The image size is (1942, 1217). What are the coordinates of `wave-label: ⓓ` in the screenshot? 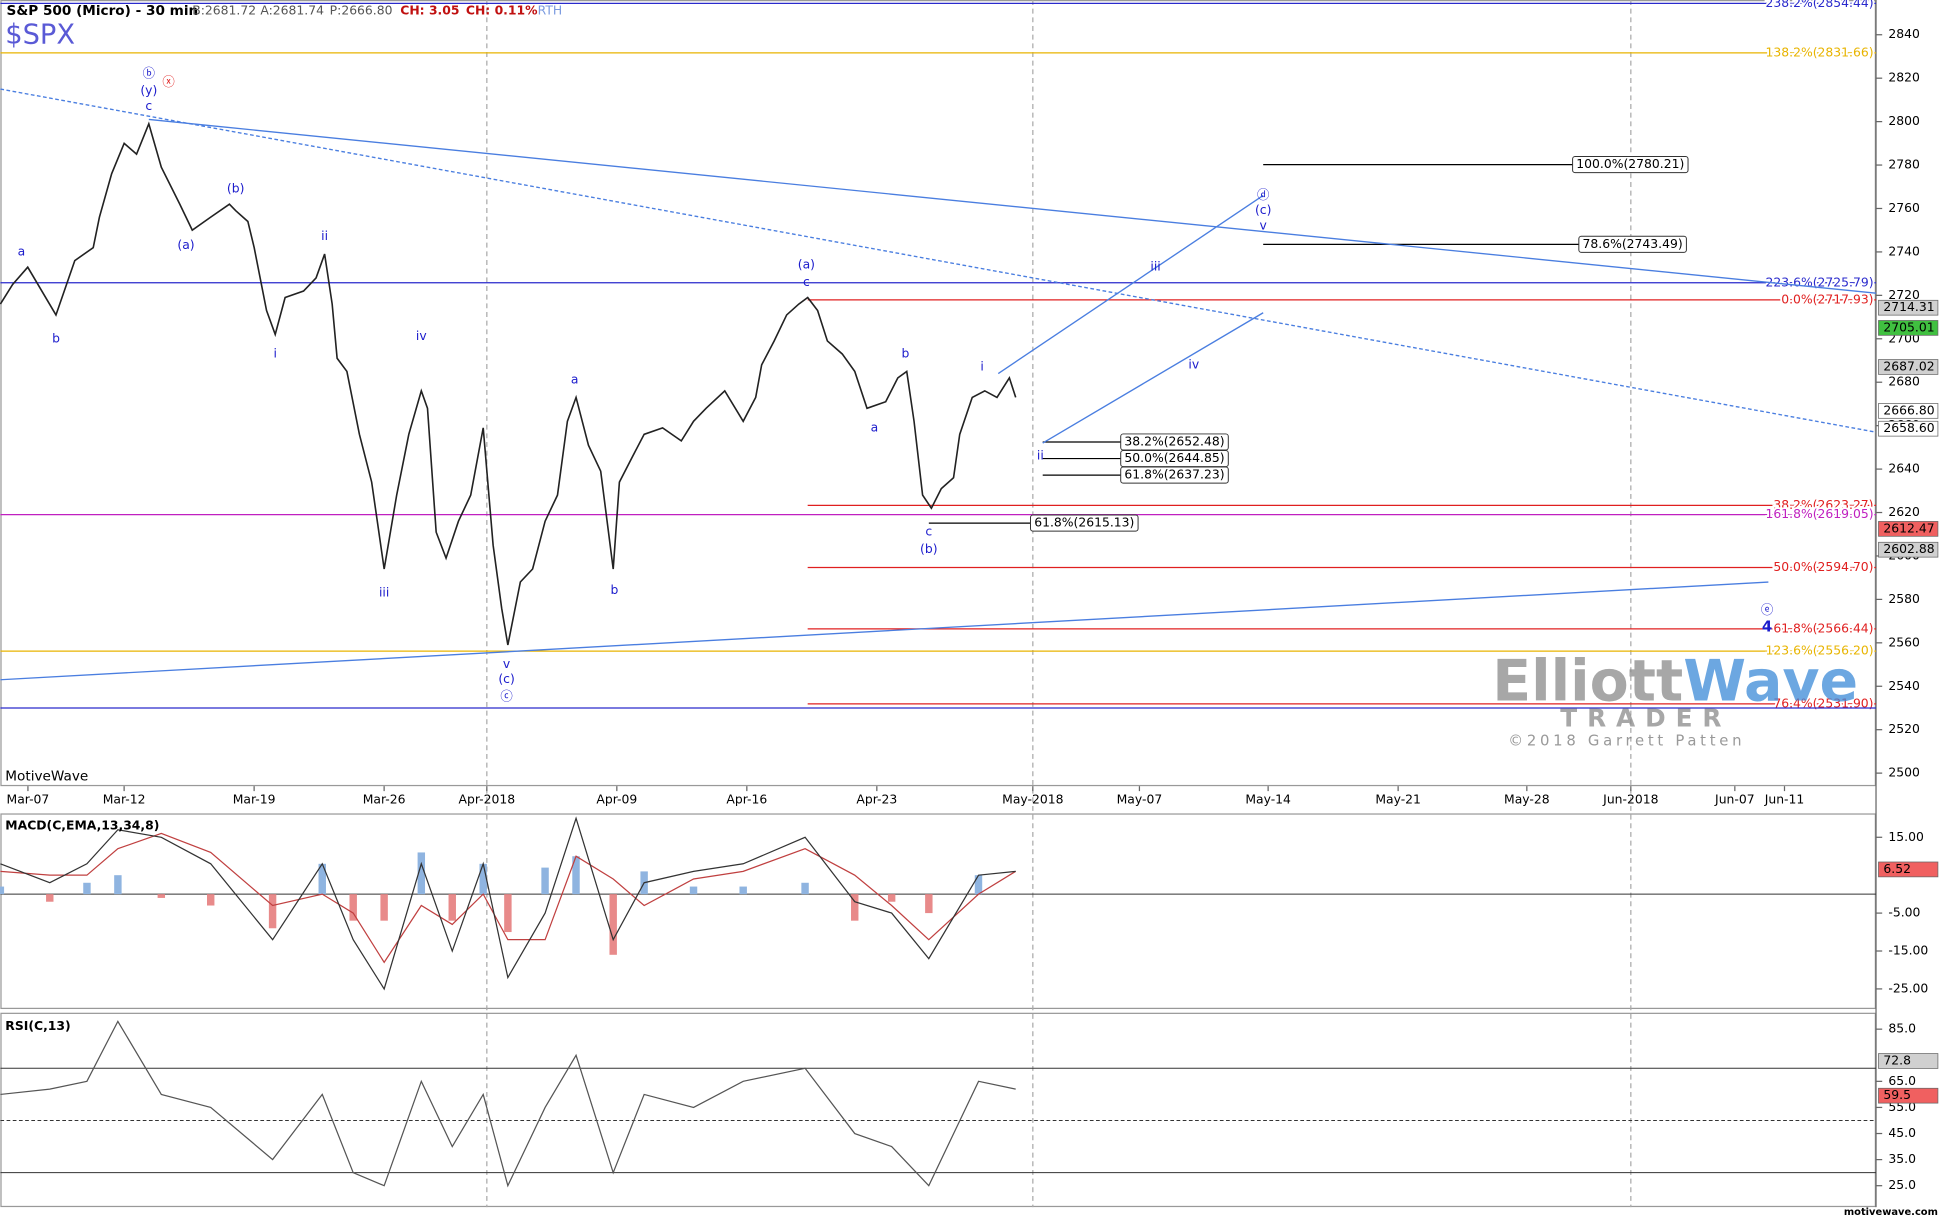 It's located at (1263, 195).